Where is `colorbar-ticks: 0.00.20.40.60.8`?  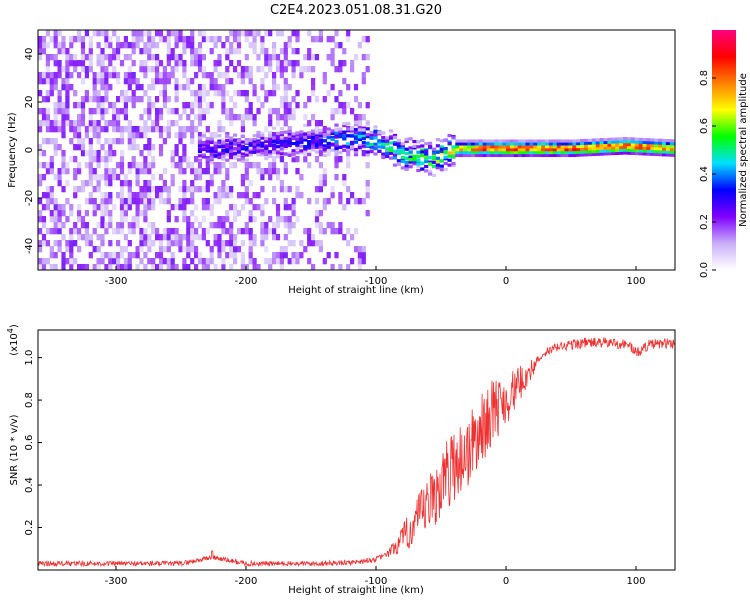
colorbar-ticks: 0.00.20.40.60.8 is located at coordinates (707, 174).